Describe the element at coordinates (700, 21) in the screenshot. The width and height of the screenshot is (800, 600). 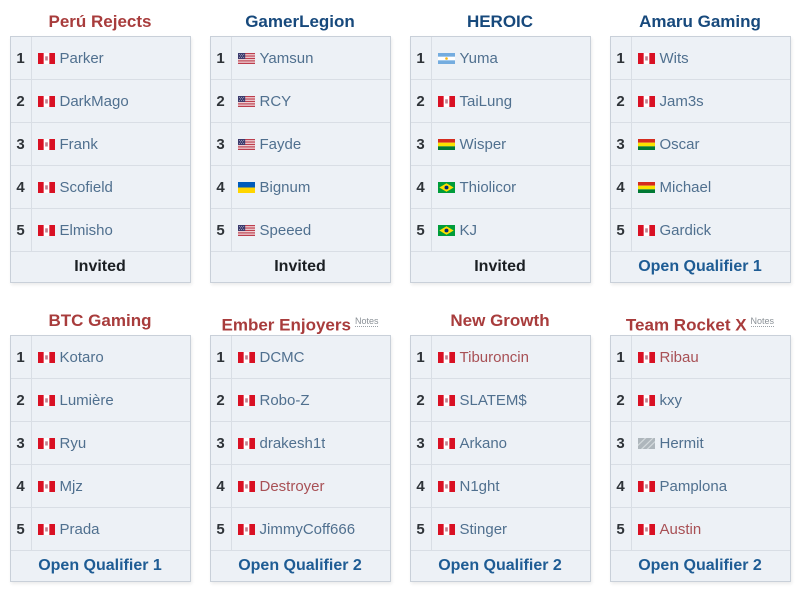
I see `team-name-link: Amaru Gaming` at that location.